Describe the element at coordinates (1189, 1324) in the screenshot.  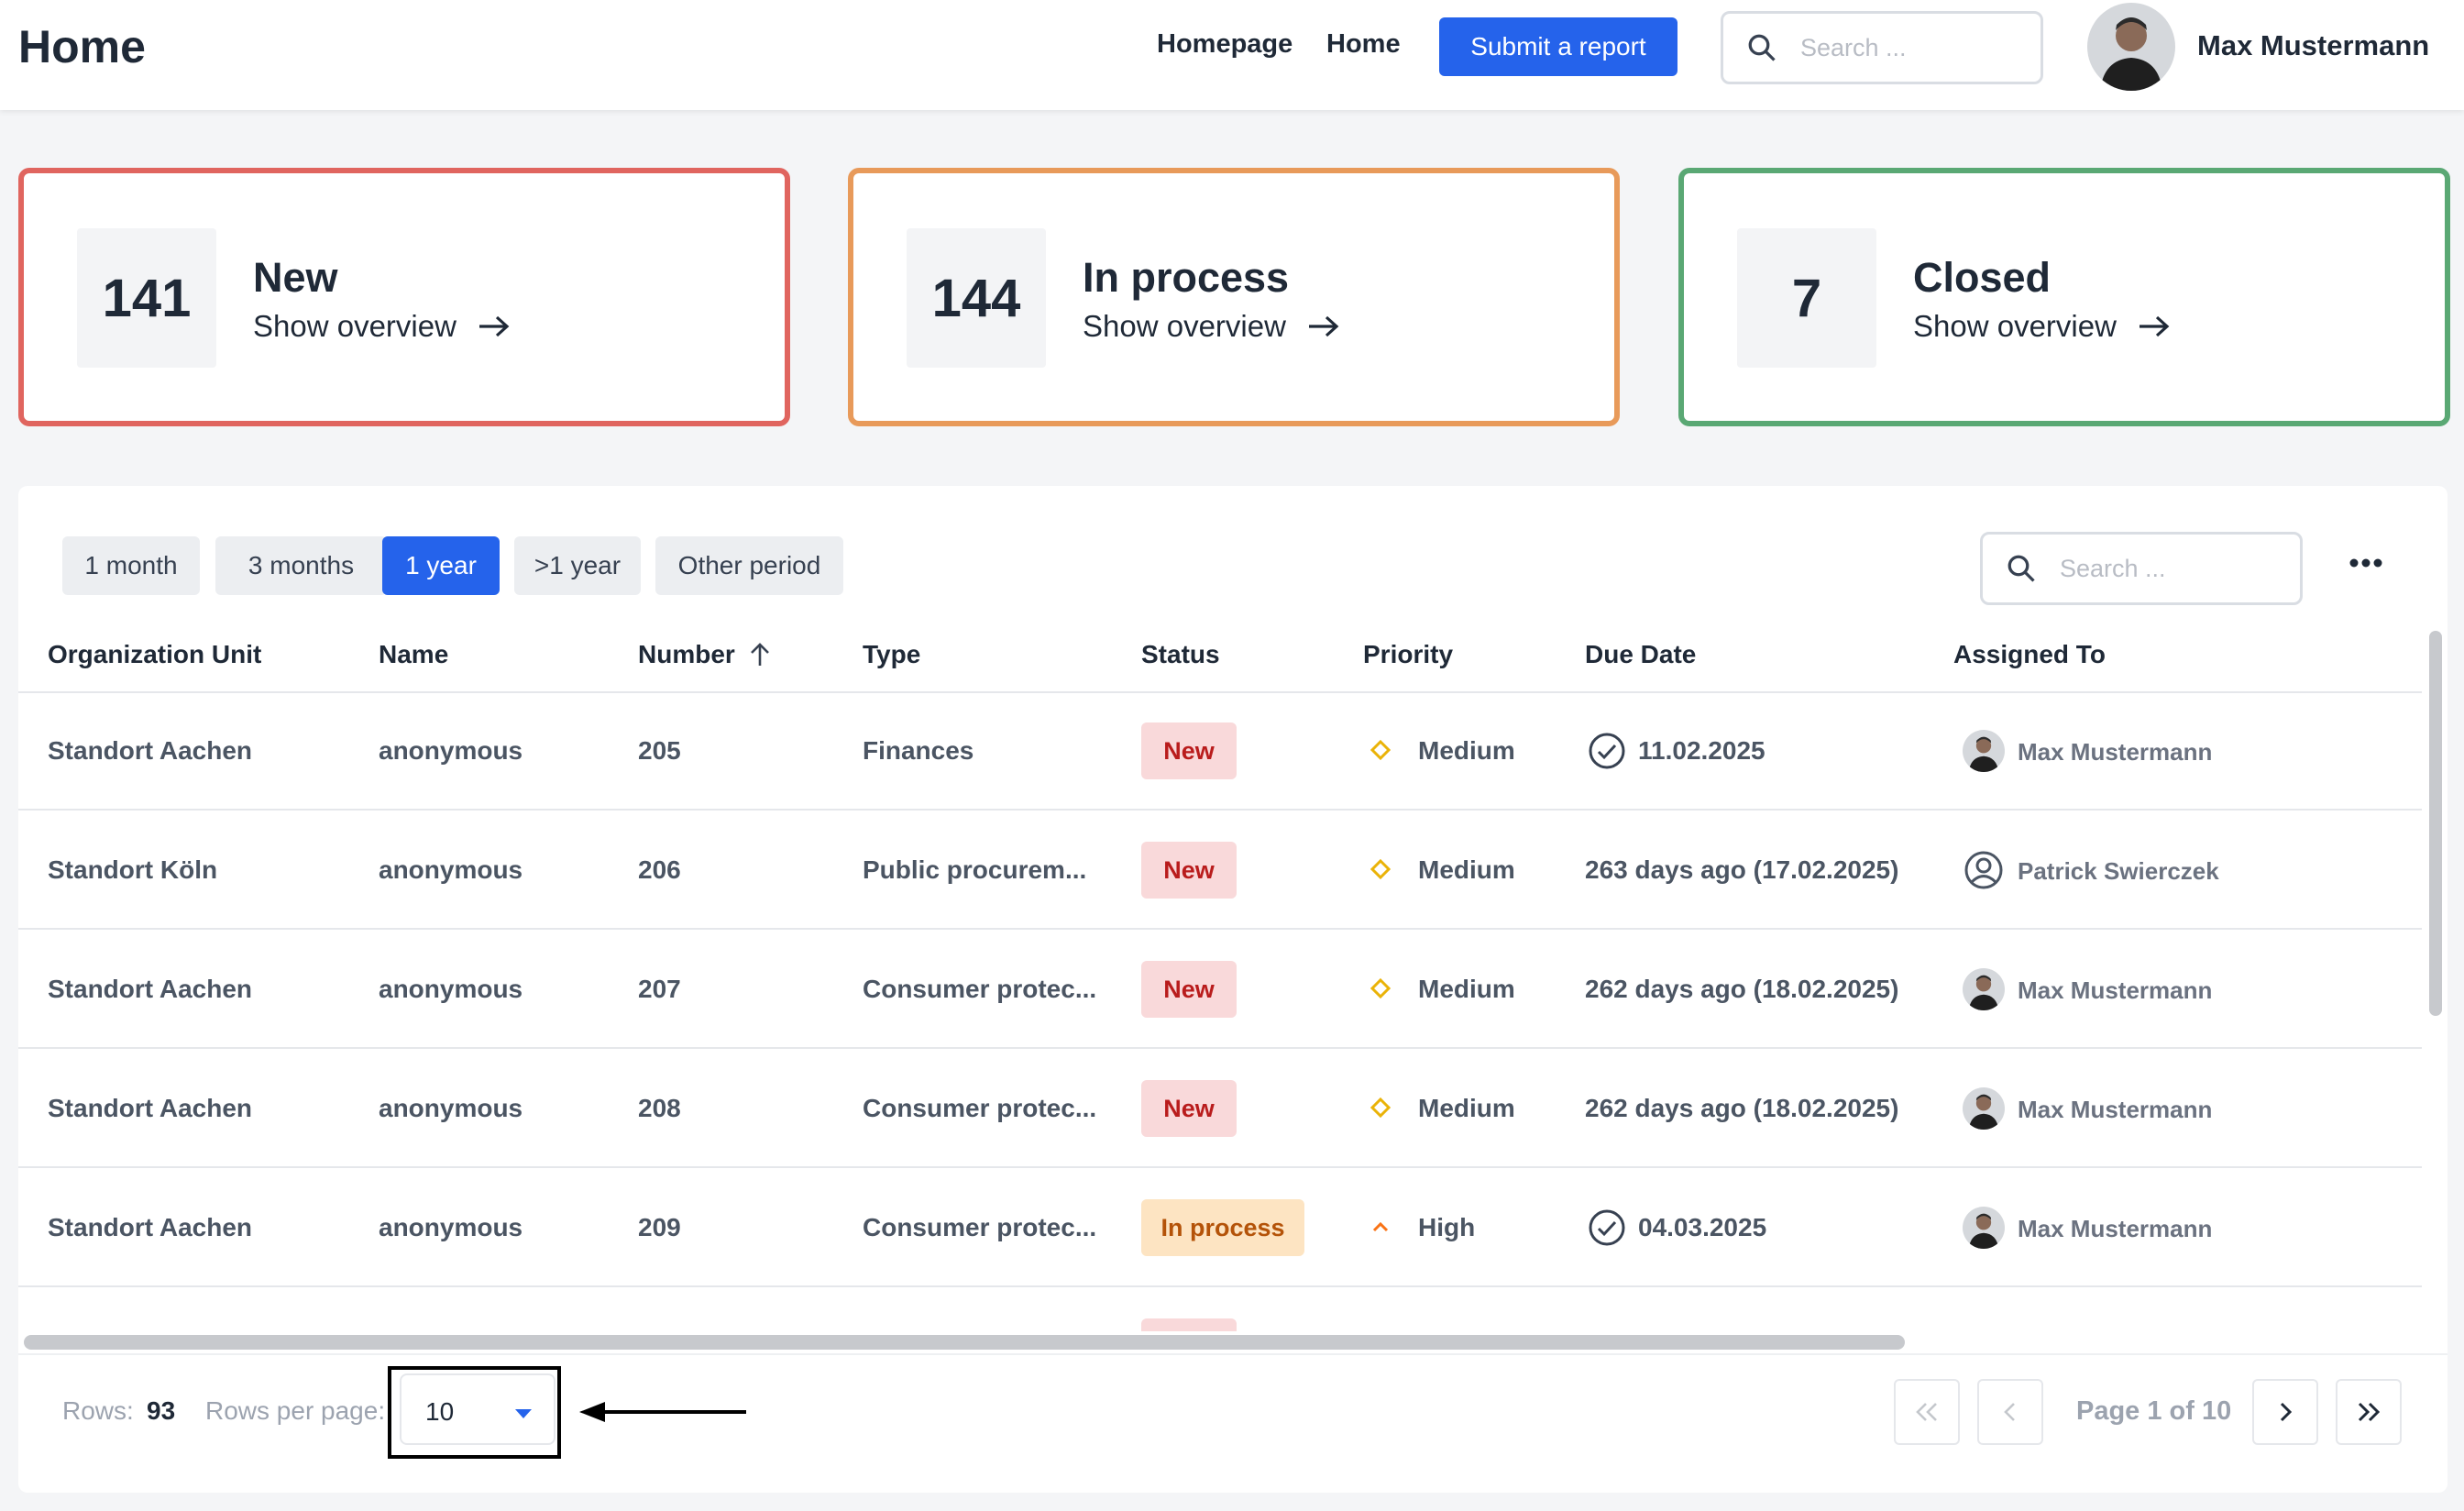
I see `status-badge-partial` at that location.